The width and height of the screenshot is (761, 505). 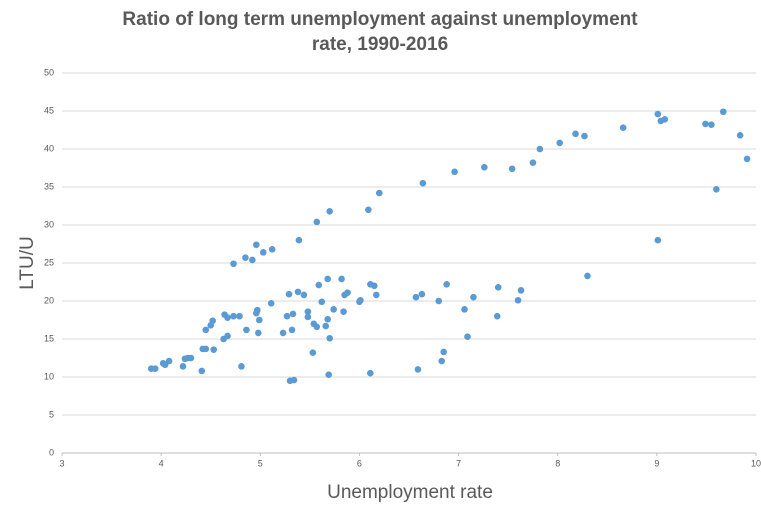 What do you see at coordinates (161, 463) in the screenshot?
I see `x-tick-label: 4` at bounding box center [161, 463].